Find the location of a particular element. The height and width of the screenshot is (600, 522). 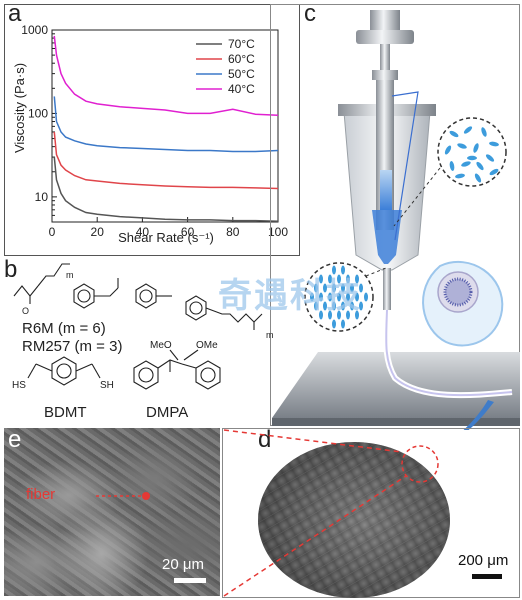

panel-b-label: b is located at coordinates (11, 269).